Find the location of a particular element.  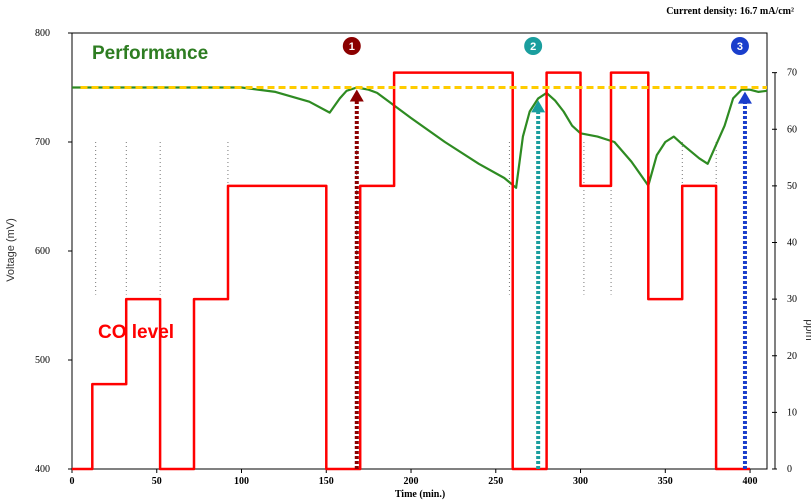

y2-tick-label: 10 is located at coordinates (792, 412).